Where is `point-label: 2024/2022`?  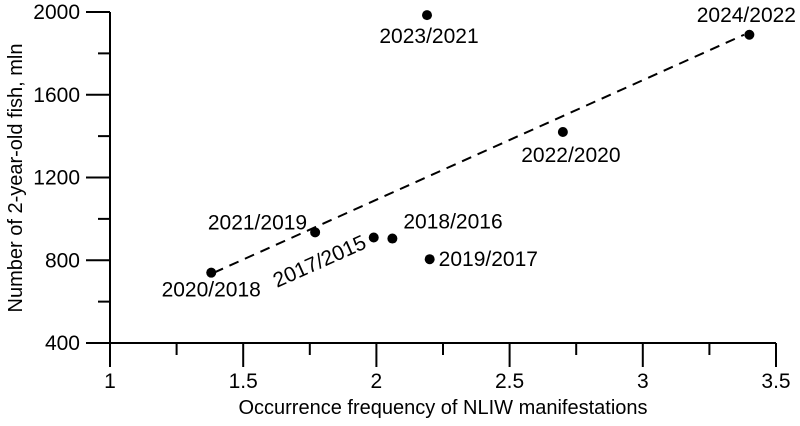 point-label: 2024/2022 is located at coordinates (746, 15).